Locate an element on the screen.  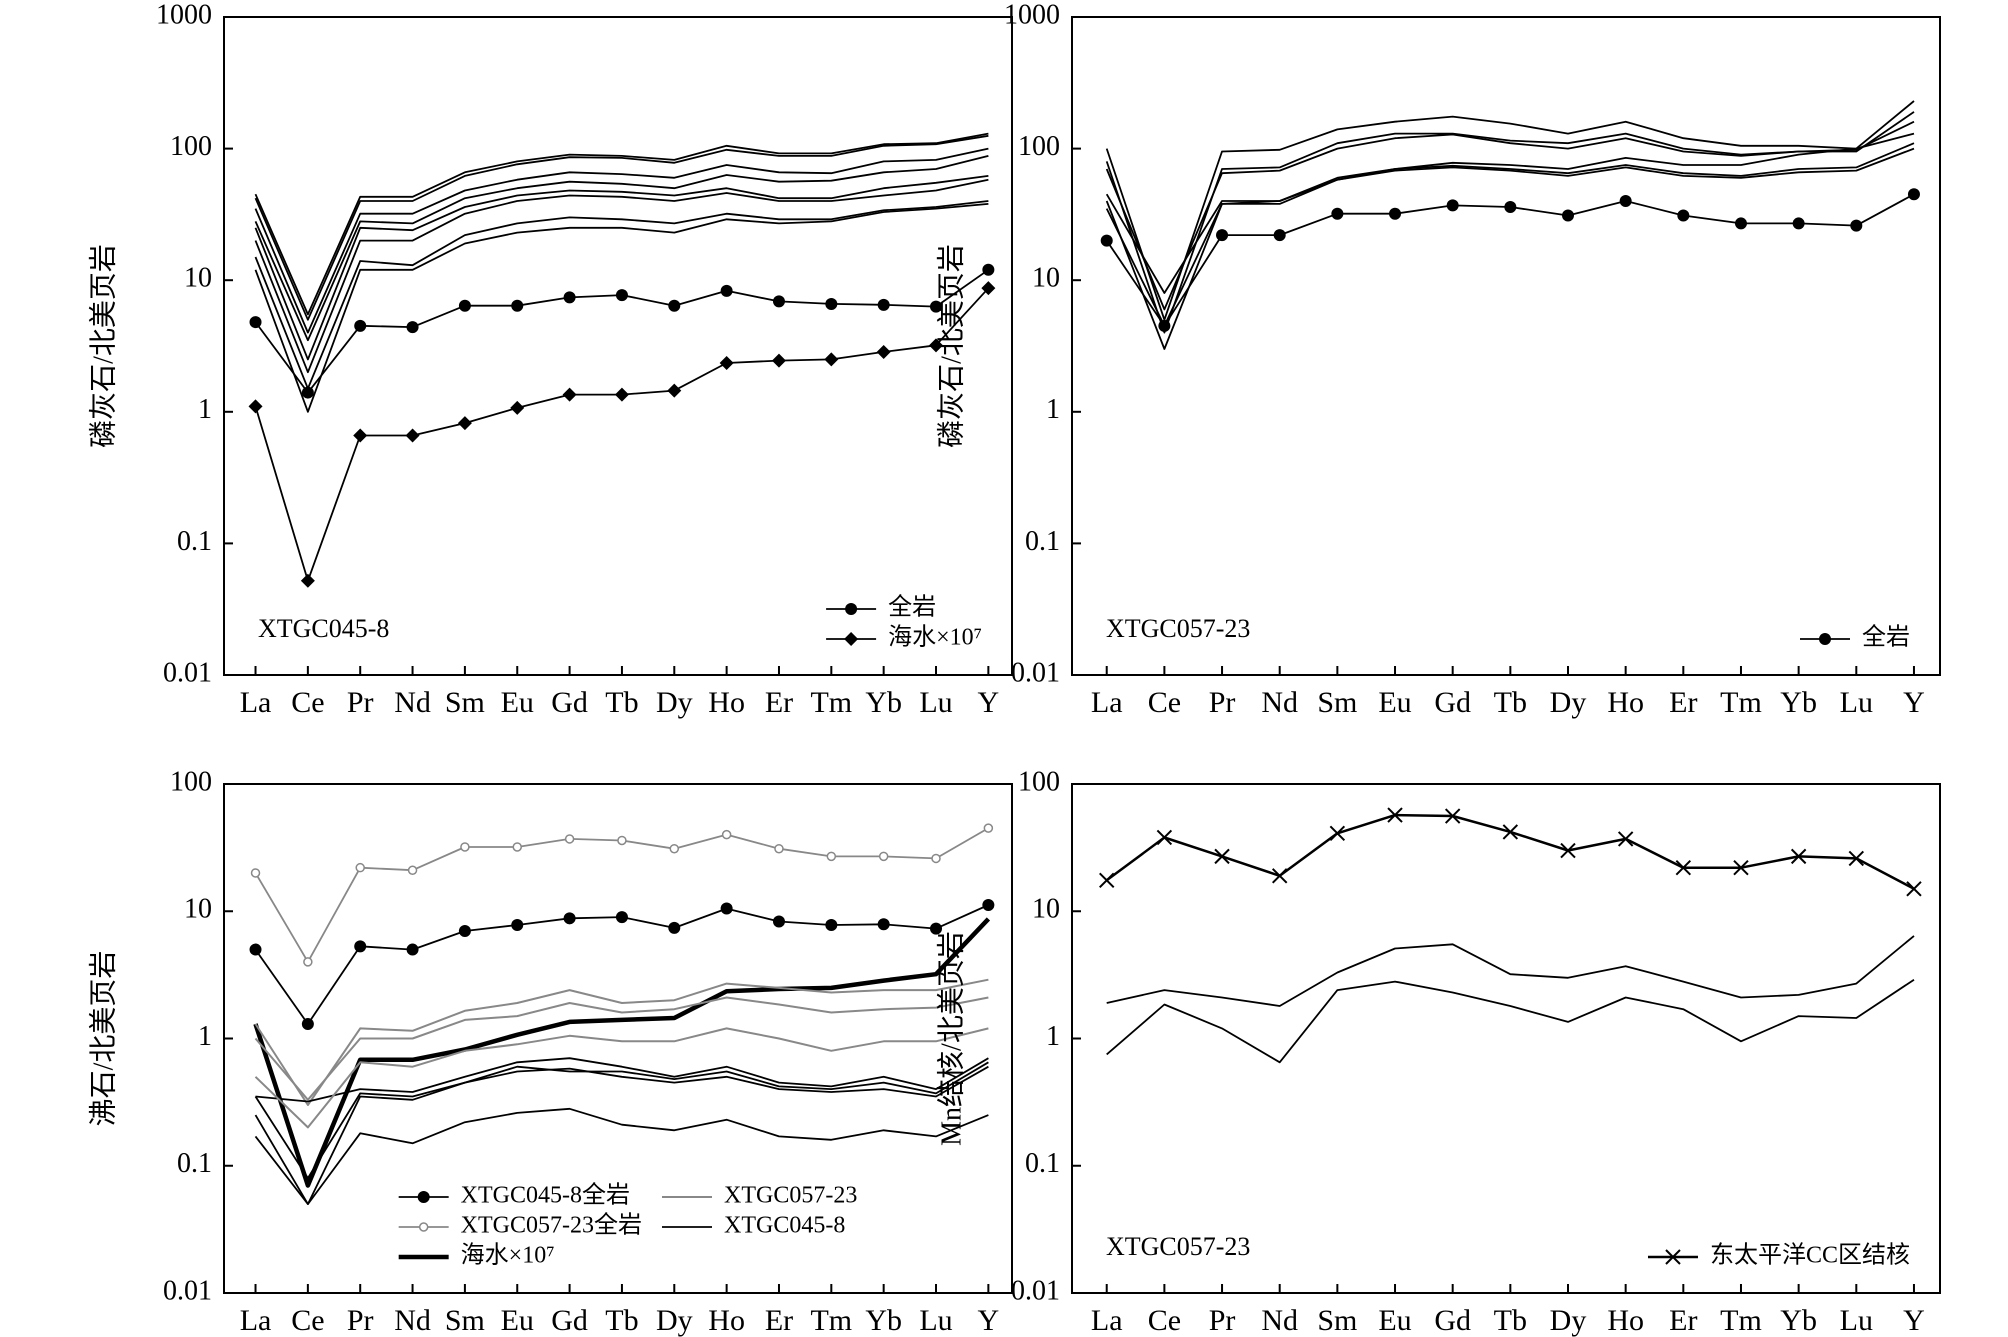
legend-label: XTGC057-23全岩 is located at coordinates (551, 1225).